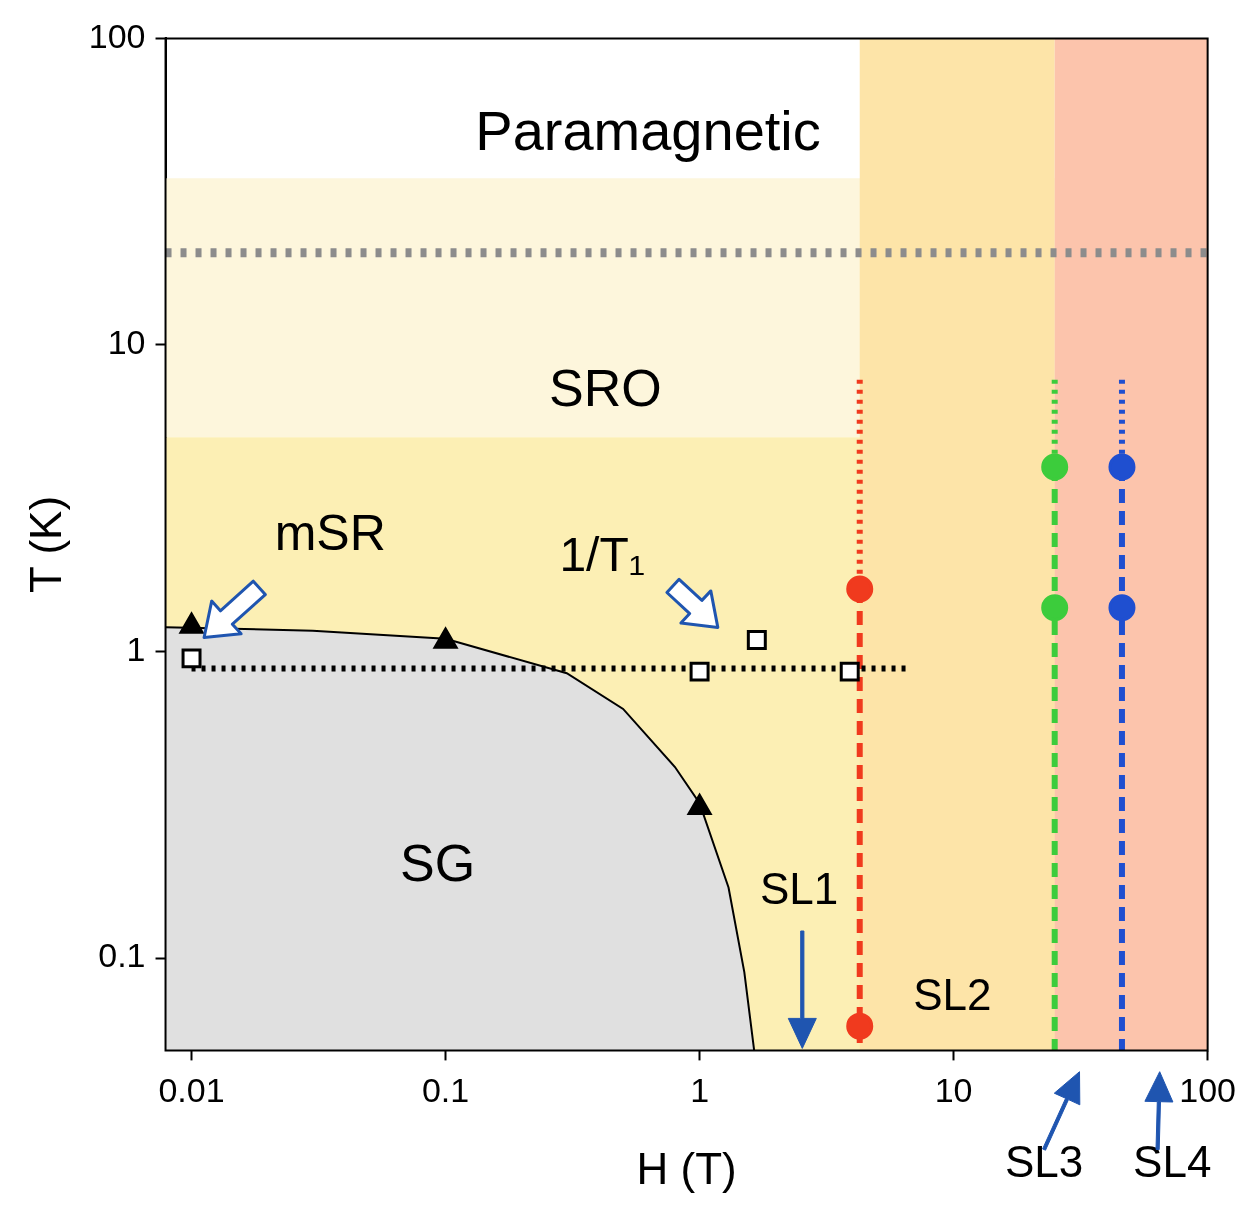 The image size is (1256, 1209). What do you see at coordinates (445, 1090) in the screenshot?
I see `x-tick-label: 0.1` at bounding box center [445, 1090].